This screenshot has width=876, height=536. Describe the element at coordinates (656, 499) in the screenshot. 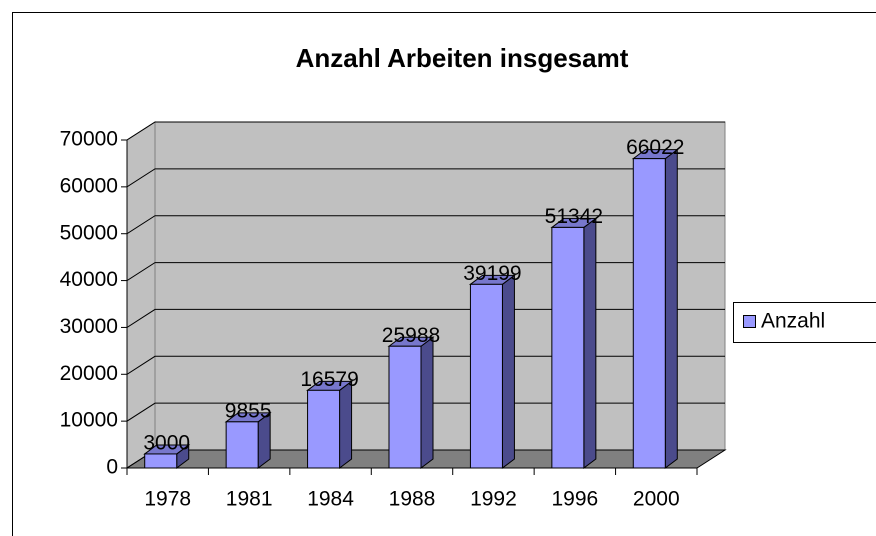

I see `x-tick-label: 2000` at that location.